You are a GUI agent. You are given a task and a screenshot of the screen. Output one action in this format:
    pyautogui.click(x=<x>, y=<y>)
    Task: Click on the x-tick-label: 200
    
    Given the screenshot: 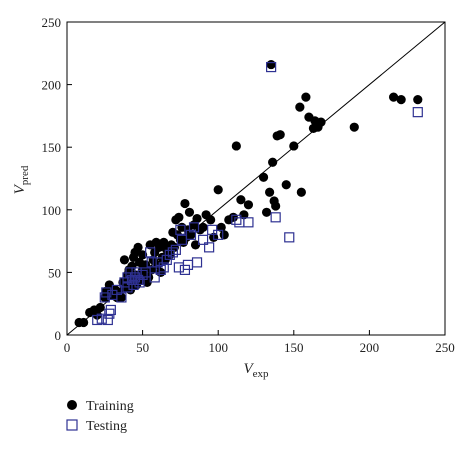 What is the action you would take?
    pyautogui.click(x=370, y=347)
    